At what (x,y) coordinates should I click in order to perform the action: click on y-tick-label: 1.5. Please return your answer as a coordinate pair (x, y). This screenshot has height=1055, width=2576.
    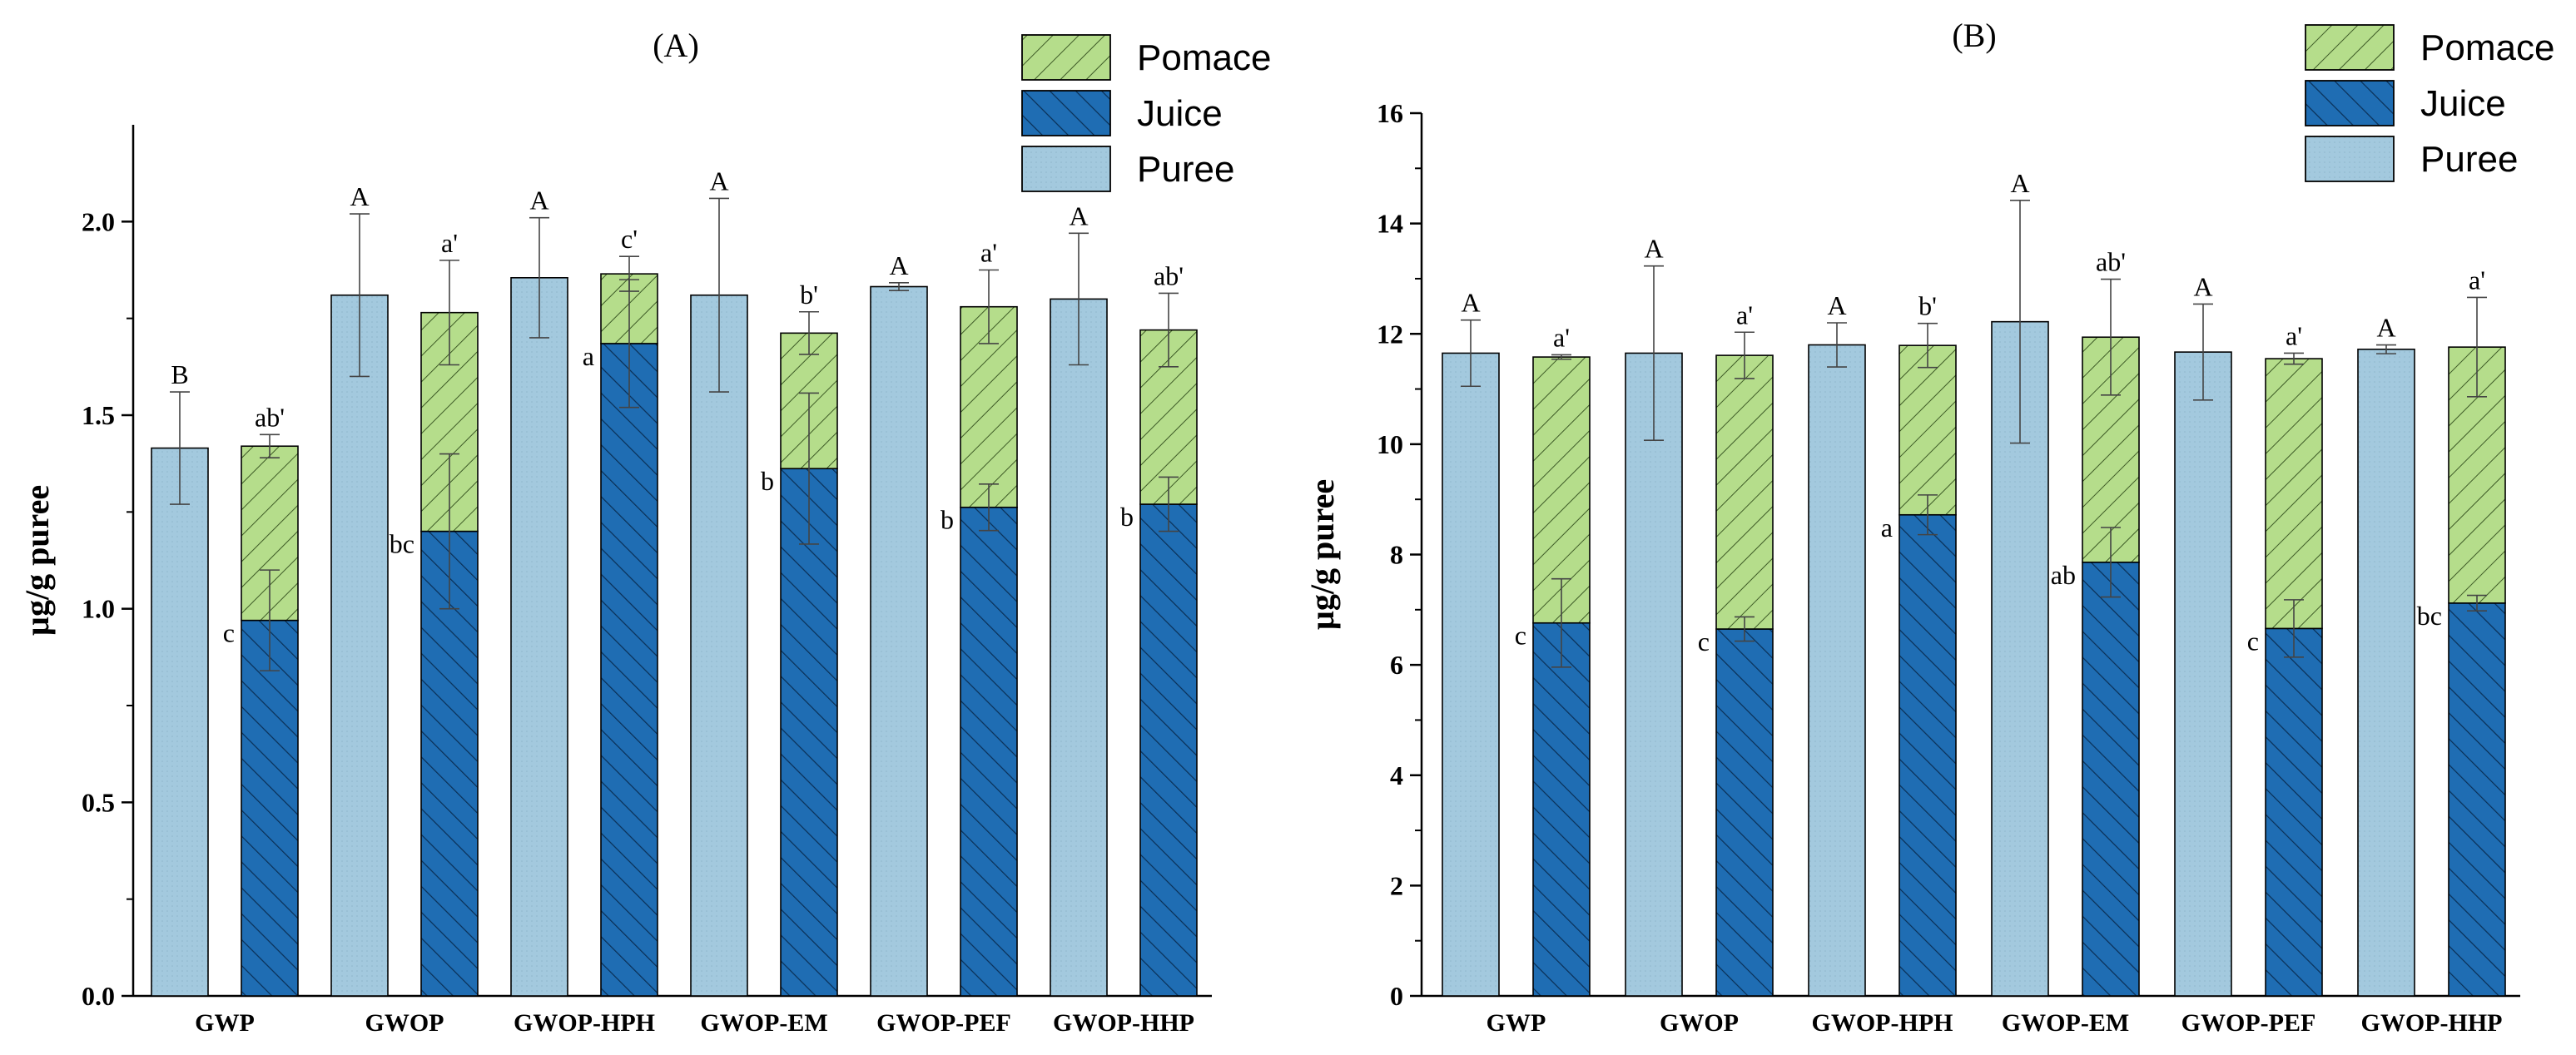
    Looking at the image, I should click on (98, 415).